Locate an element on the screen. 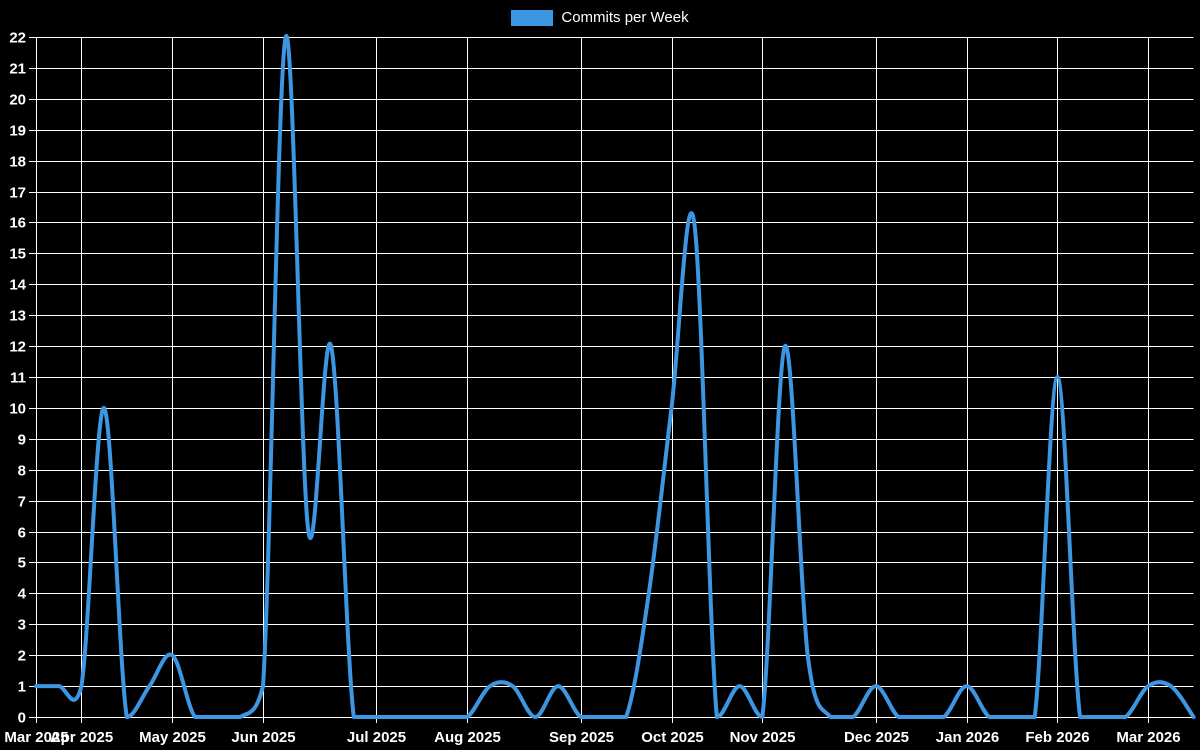  y-tick-label: 10 is located at coordinates (17, 409).